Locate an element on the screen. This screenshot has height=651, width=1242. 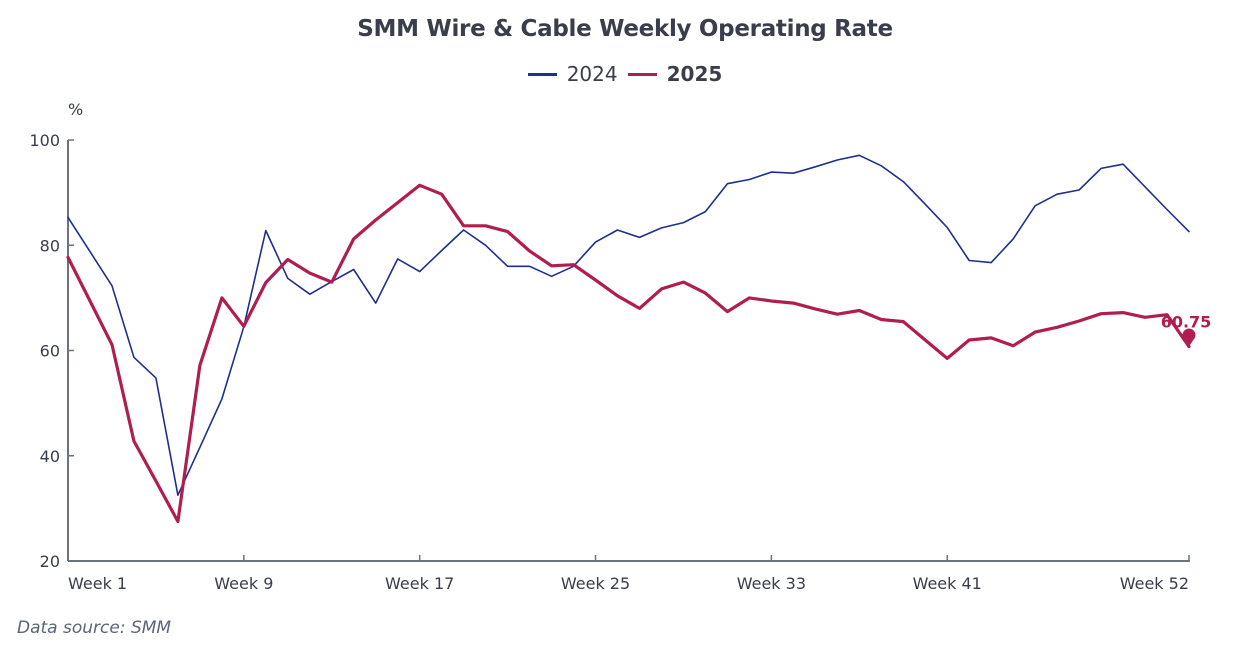
y-tick-label: 20 is located at coordinates (50, 561).